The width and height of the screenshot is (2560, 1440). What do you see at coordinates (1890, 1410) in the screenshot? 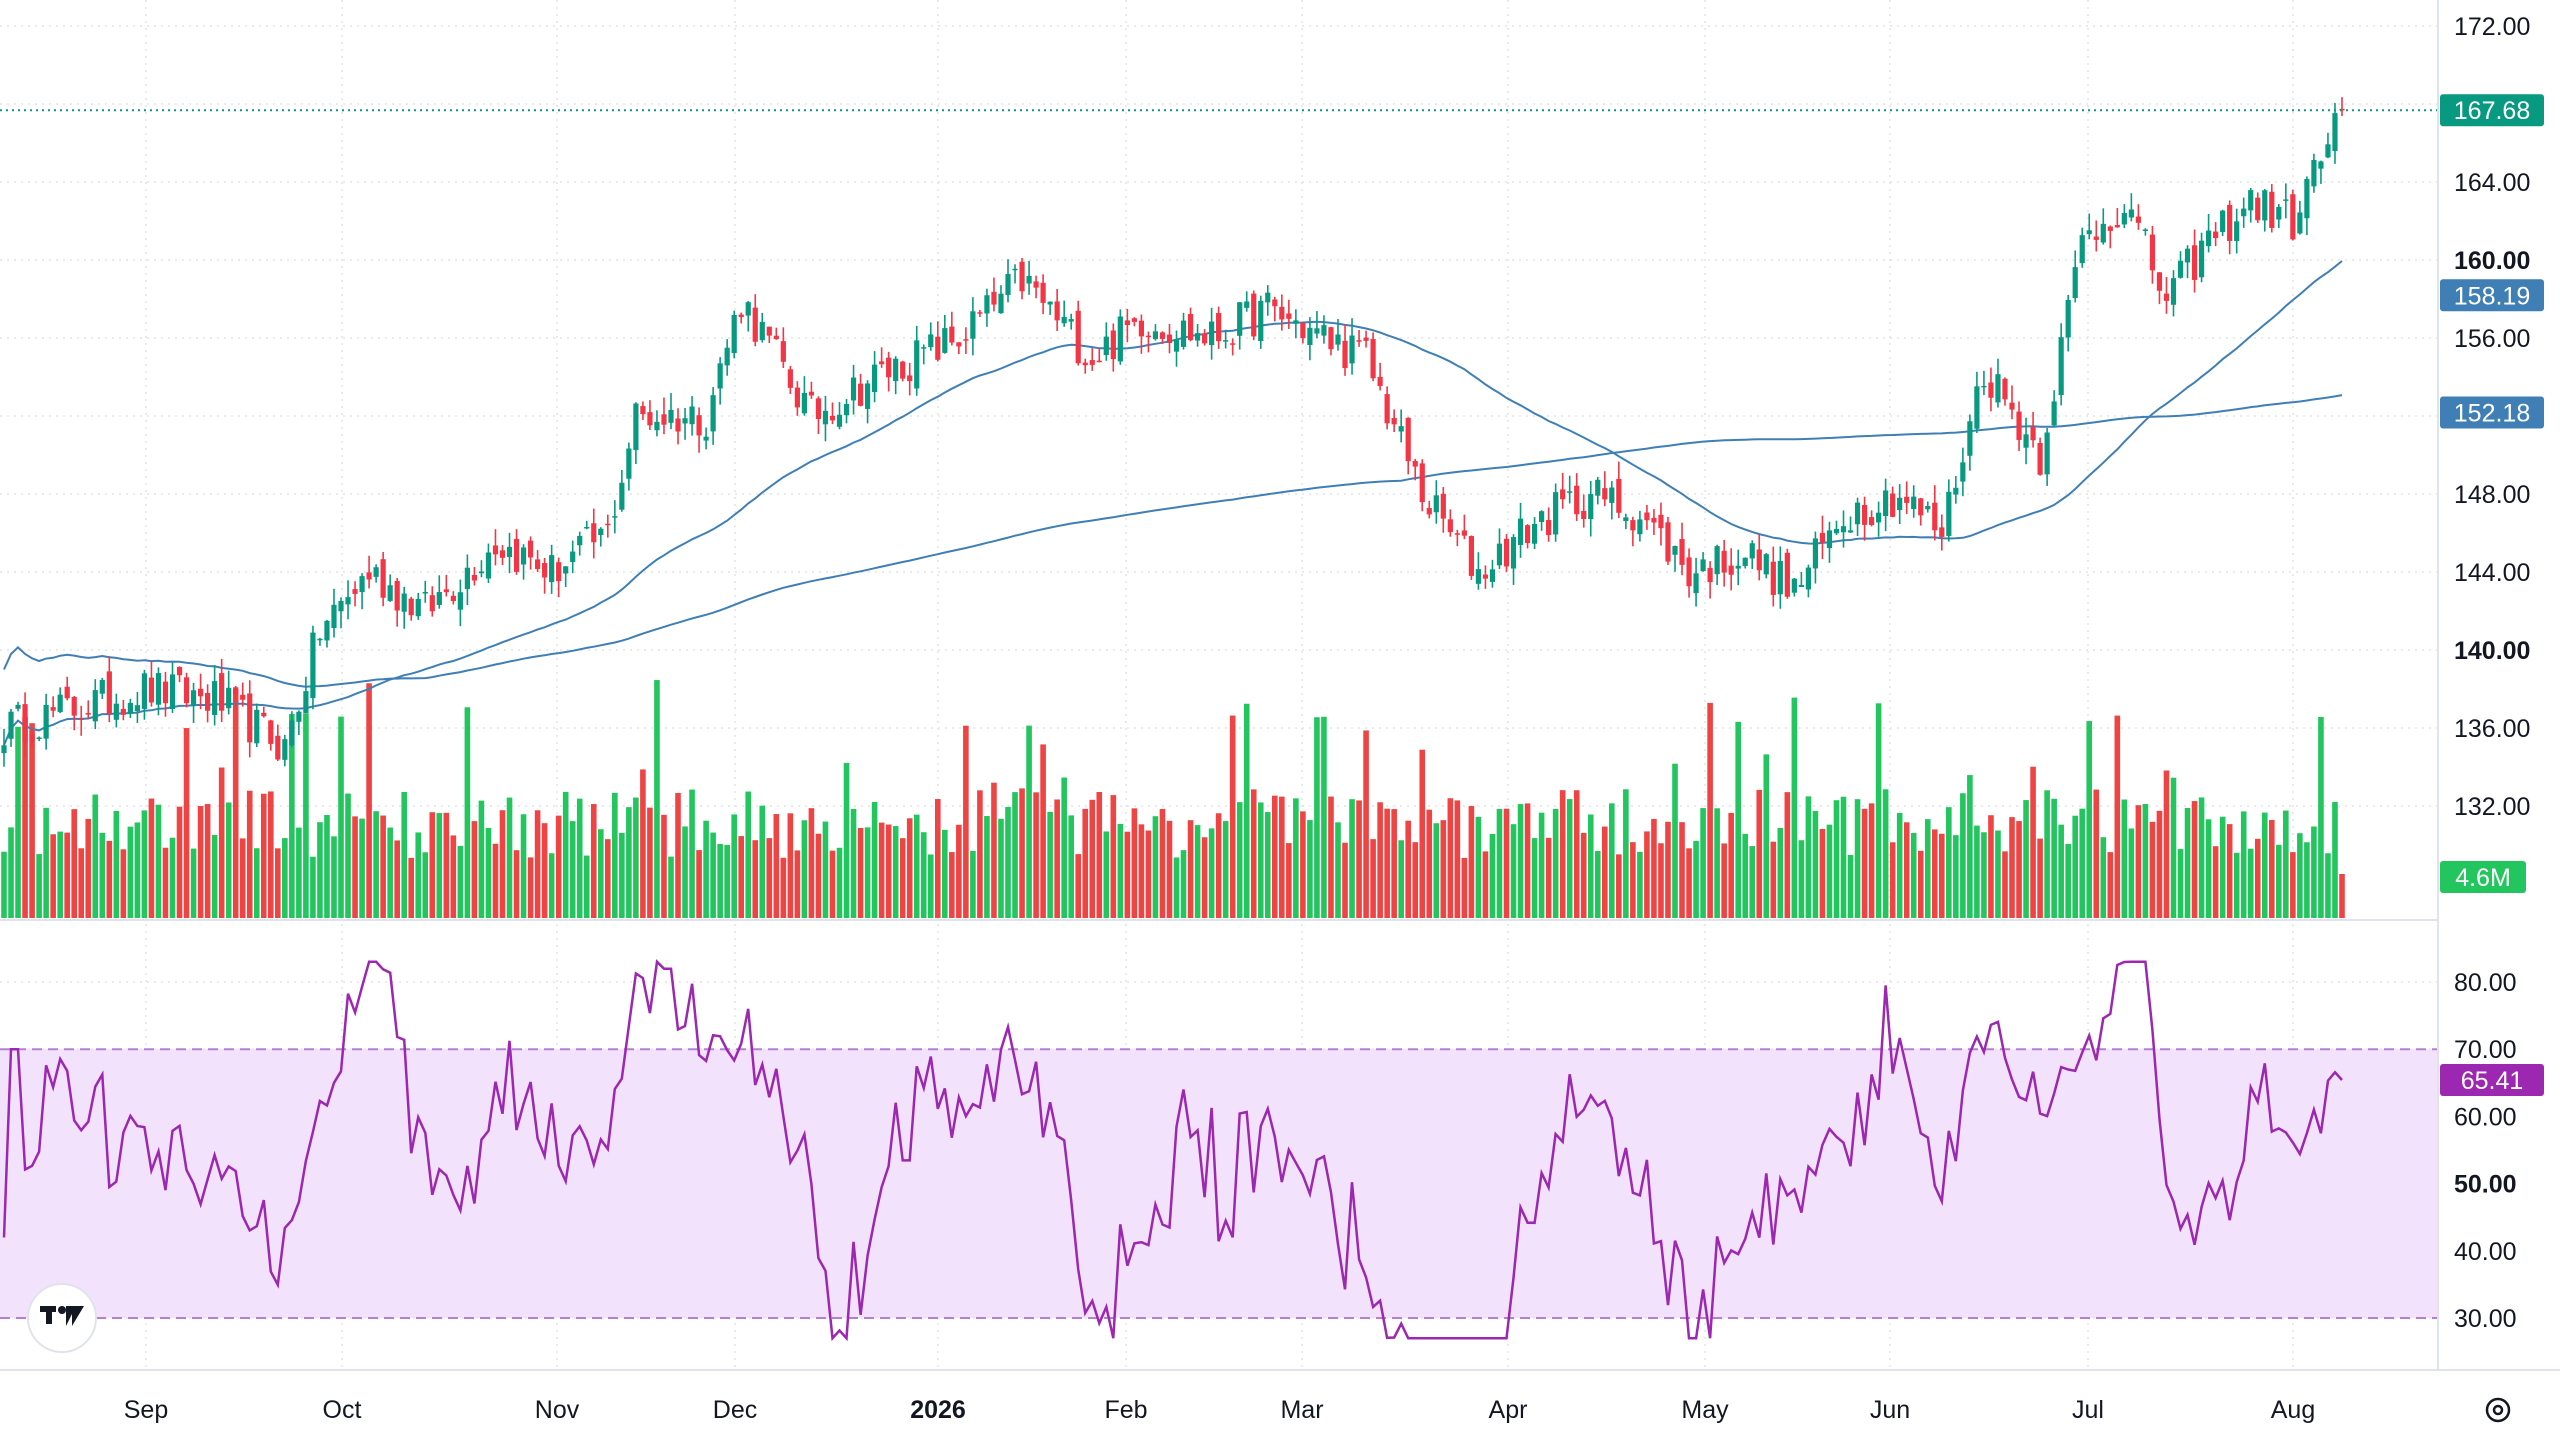
I see `time-tick-label: Jun` at bounding box center [1890, 1410].